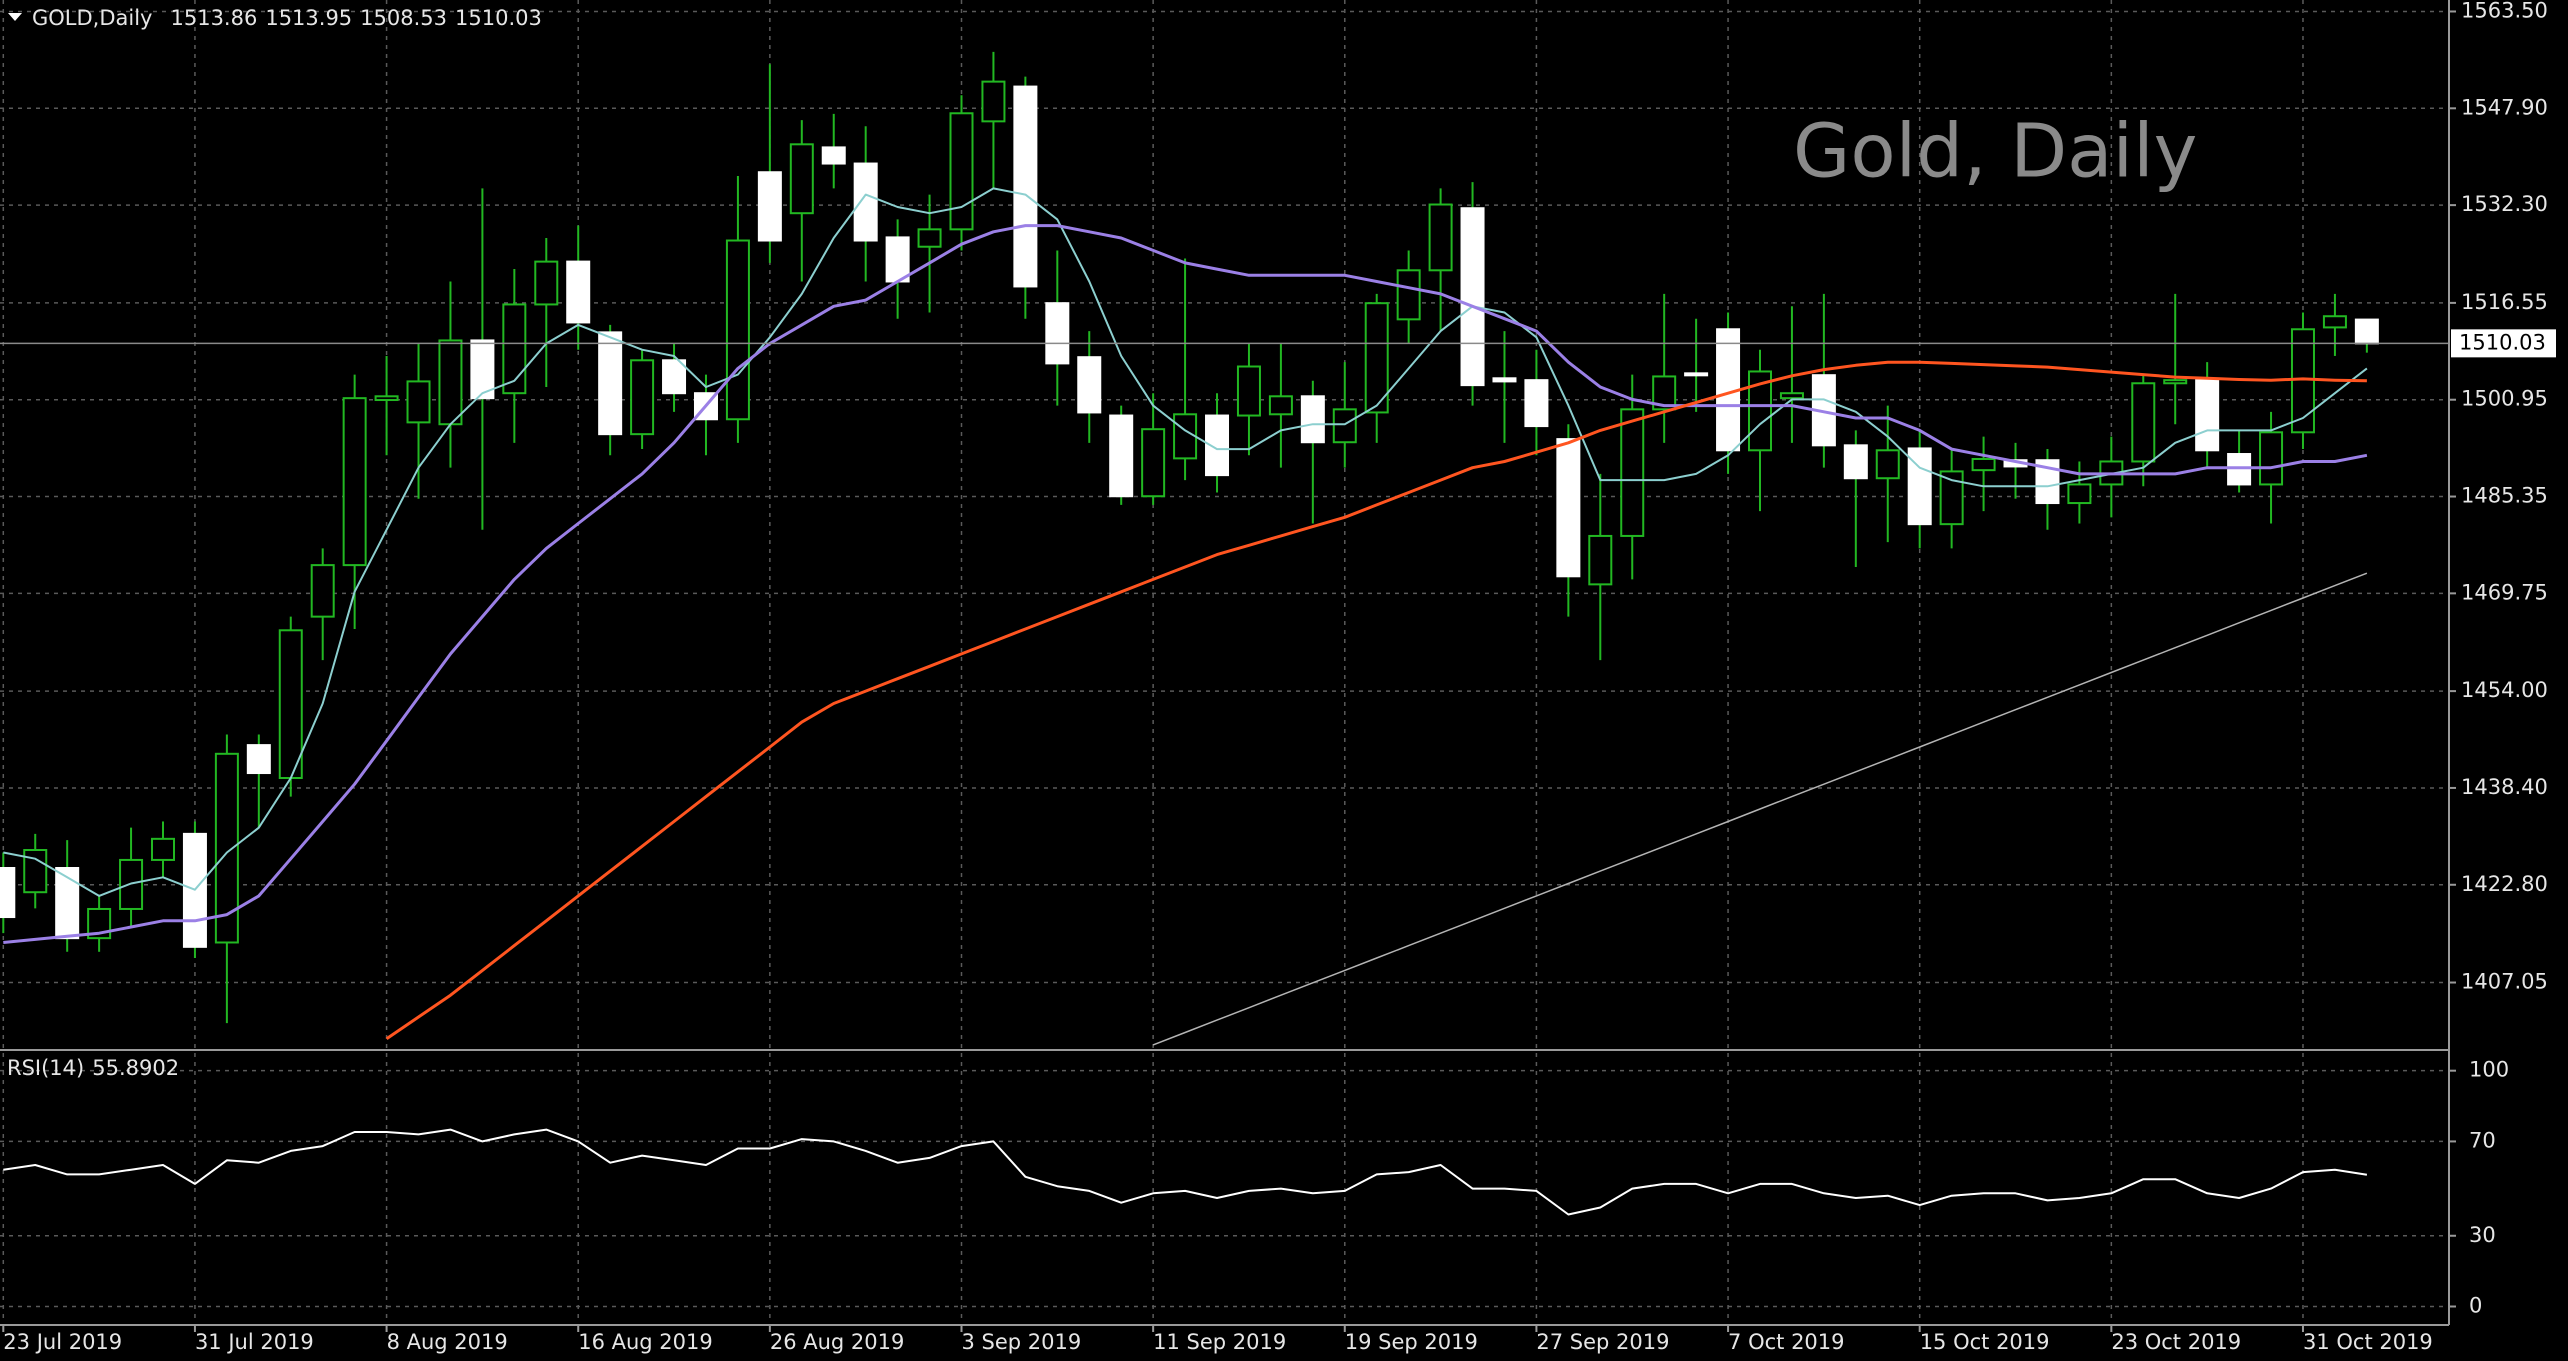  What do you see at coordinates (62, 1342) in the screenshot?
I see `x-tick-label: 23 Jul 2019` at bounding box center [62, 1342].